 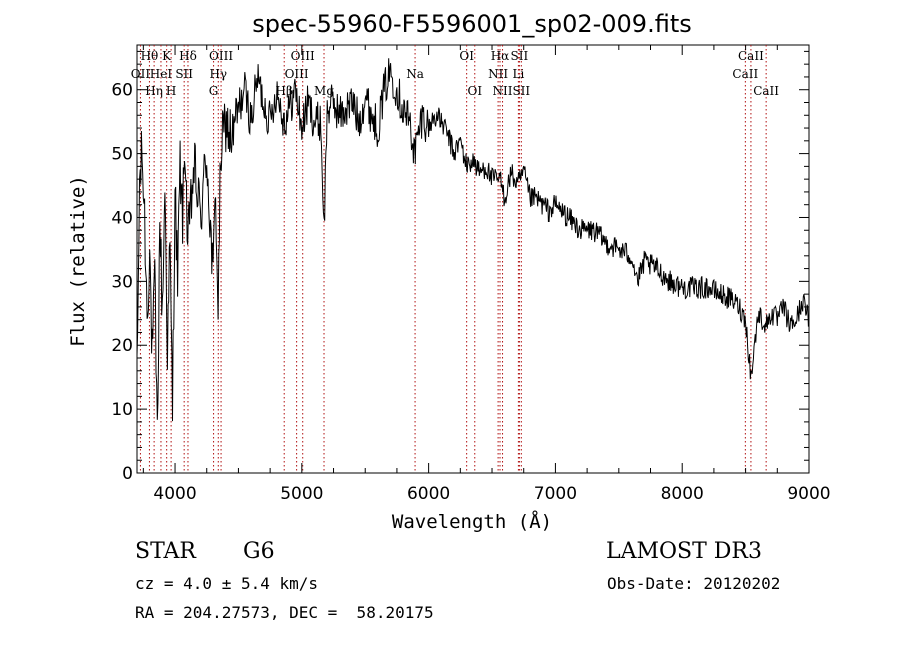 What do you see at coordinates (122, 91) in the screenshot?
I see `y-tick-label-6: 60` at bounding box center [122, 91].